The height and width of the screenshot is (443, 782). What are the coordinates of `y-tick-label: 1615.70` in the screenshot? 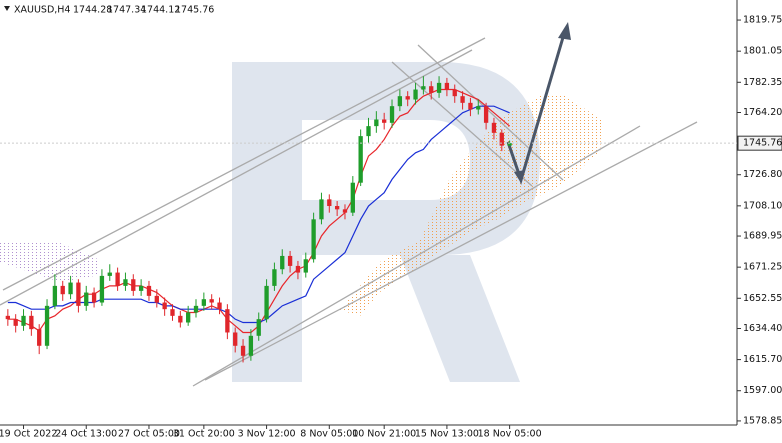 It's located at (762, 359).